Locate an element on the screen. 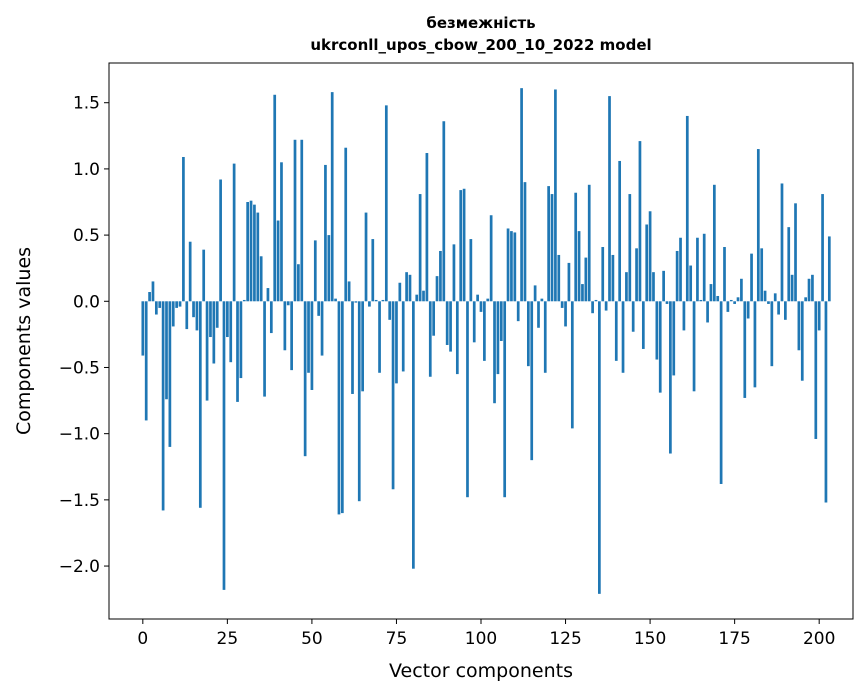  x-tick-label: 75 is located at coordinates (397, 639).